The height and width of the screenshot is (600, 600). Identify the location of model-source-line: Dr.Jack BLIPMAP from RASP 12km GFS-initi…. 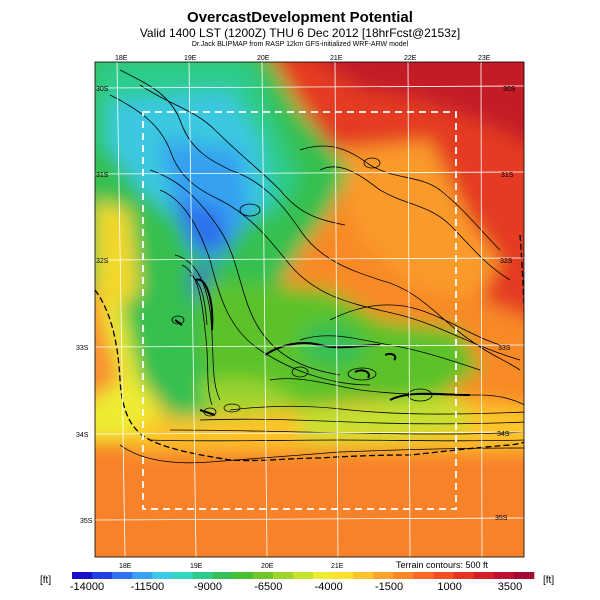
(300, 44).